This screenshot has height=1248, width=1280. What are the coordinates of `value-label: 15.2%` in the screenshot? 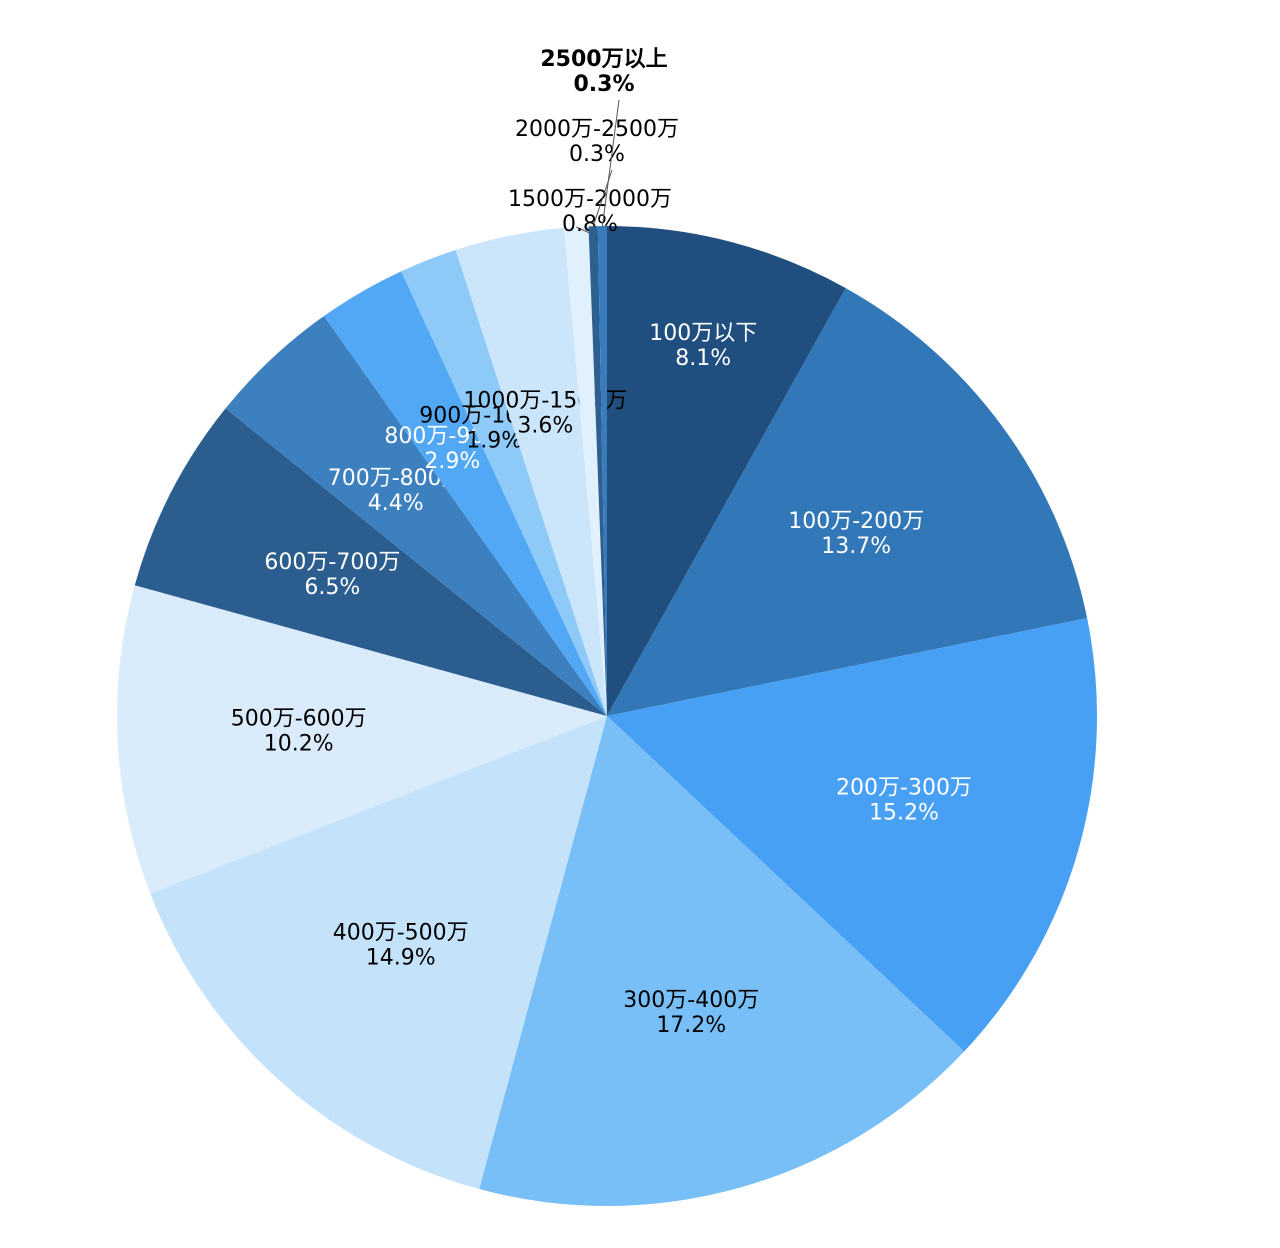 It's located at (904, 812).